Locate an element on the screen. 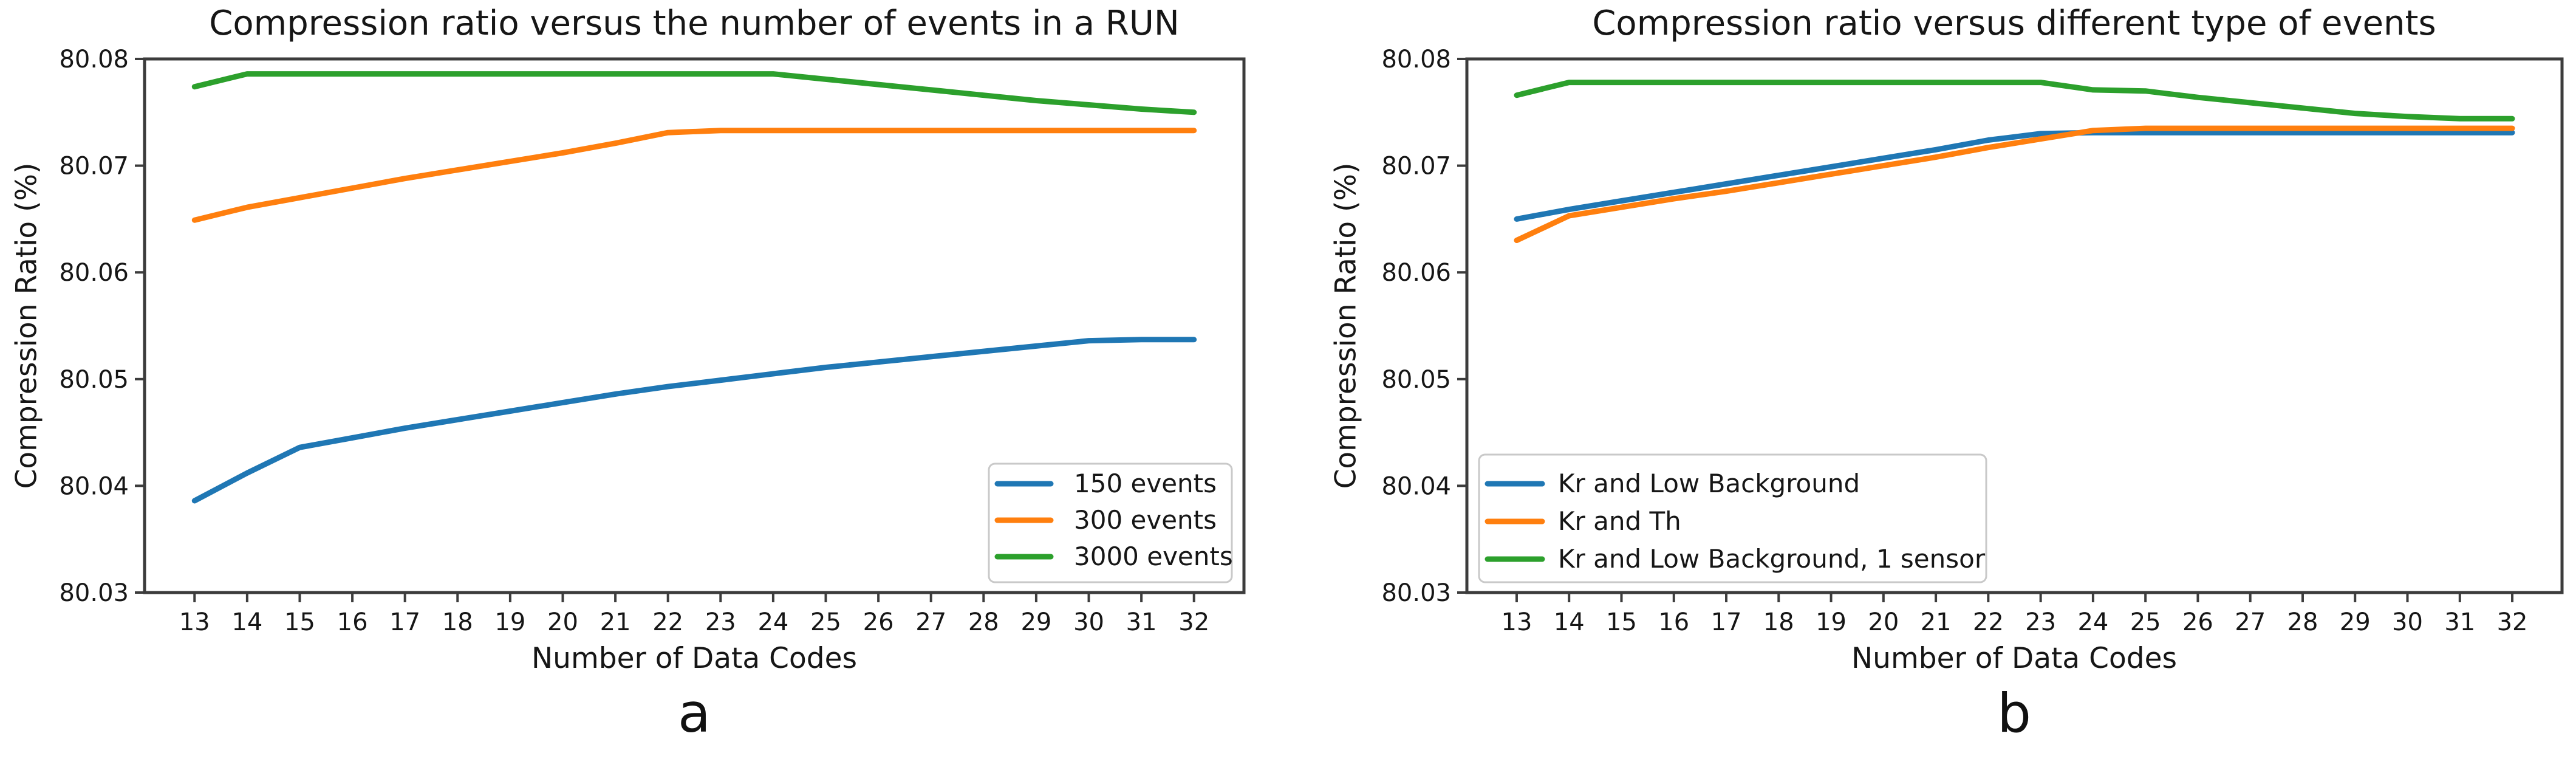 This screenshot has height=770, width=2576. series-line-kr-and-low-background-1-sensor is located at coordinates (2014, 101).